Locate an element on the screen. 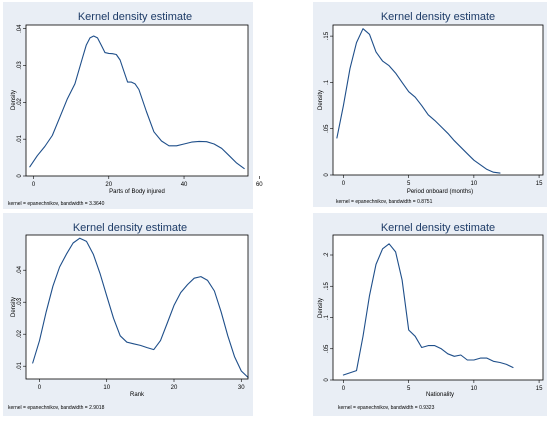 Image resolution: width=550 pixels, height=422 pixels. chart-marks: 0 5 10 15 0 .05 .1 .15 .2 is located at coordinates (433, 317).